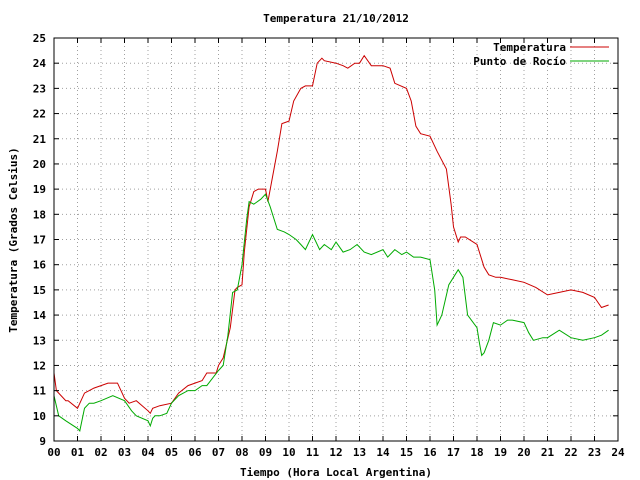 The image size is (640, 480). Describe the element at coordinates (40, 265) in the screenshot. I see `y-tick-label: 16` at that location.